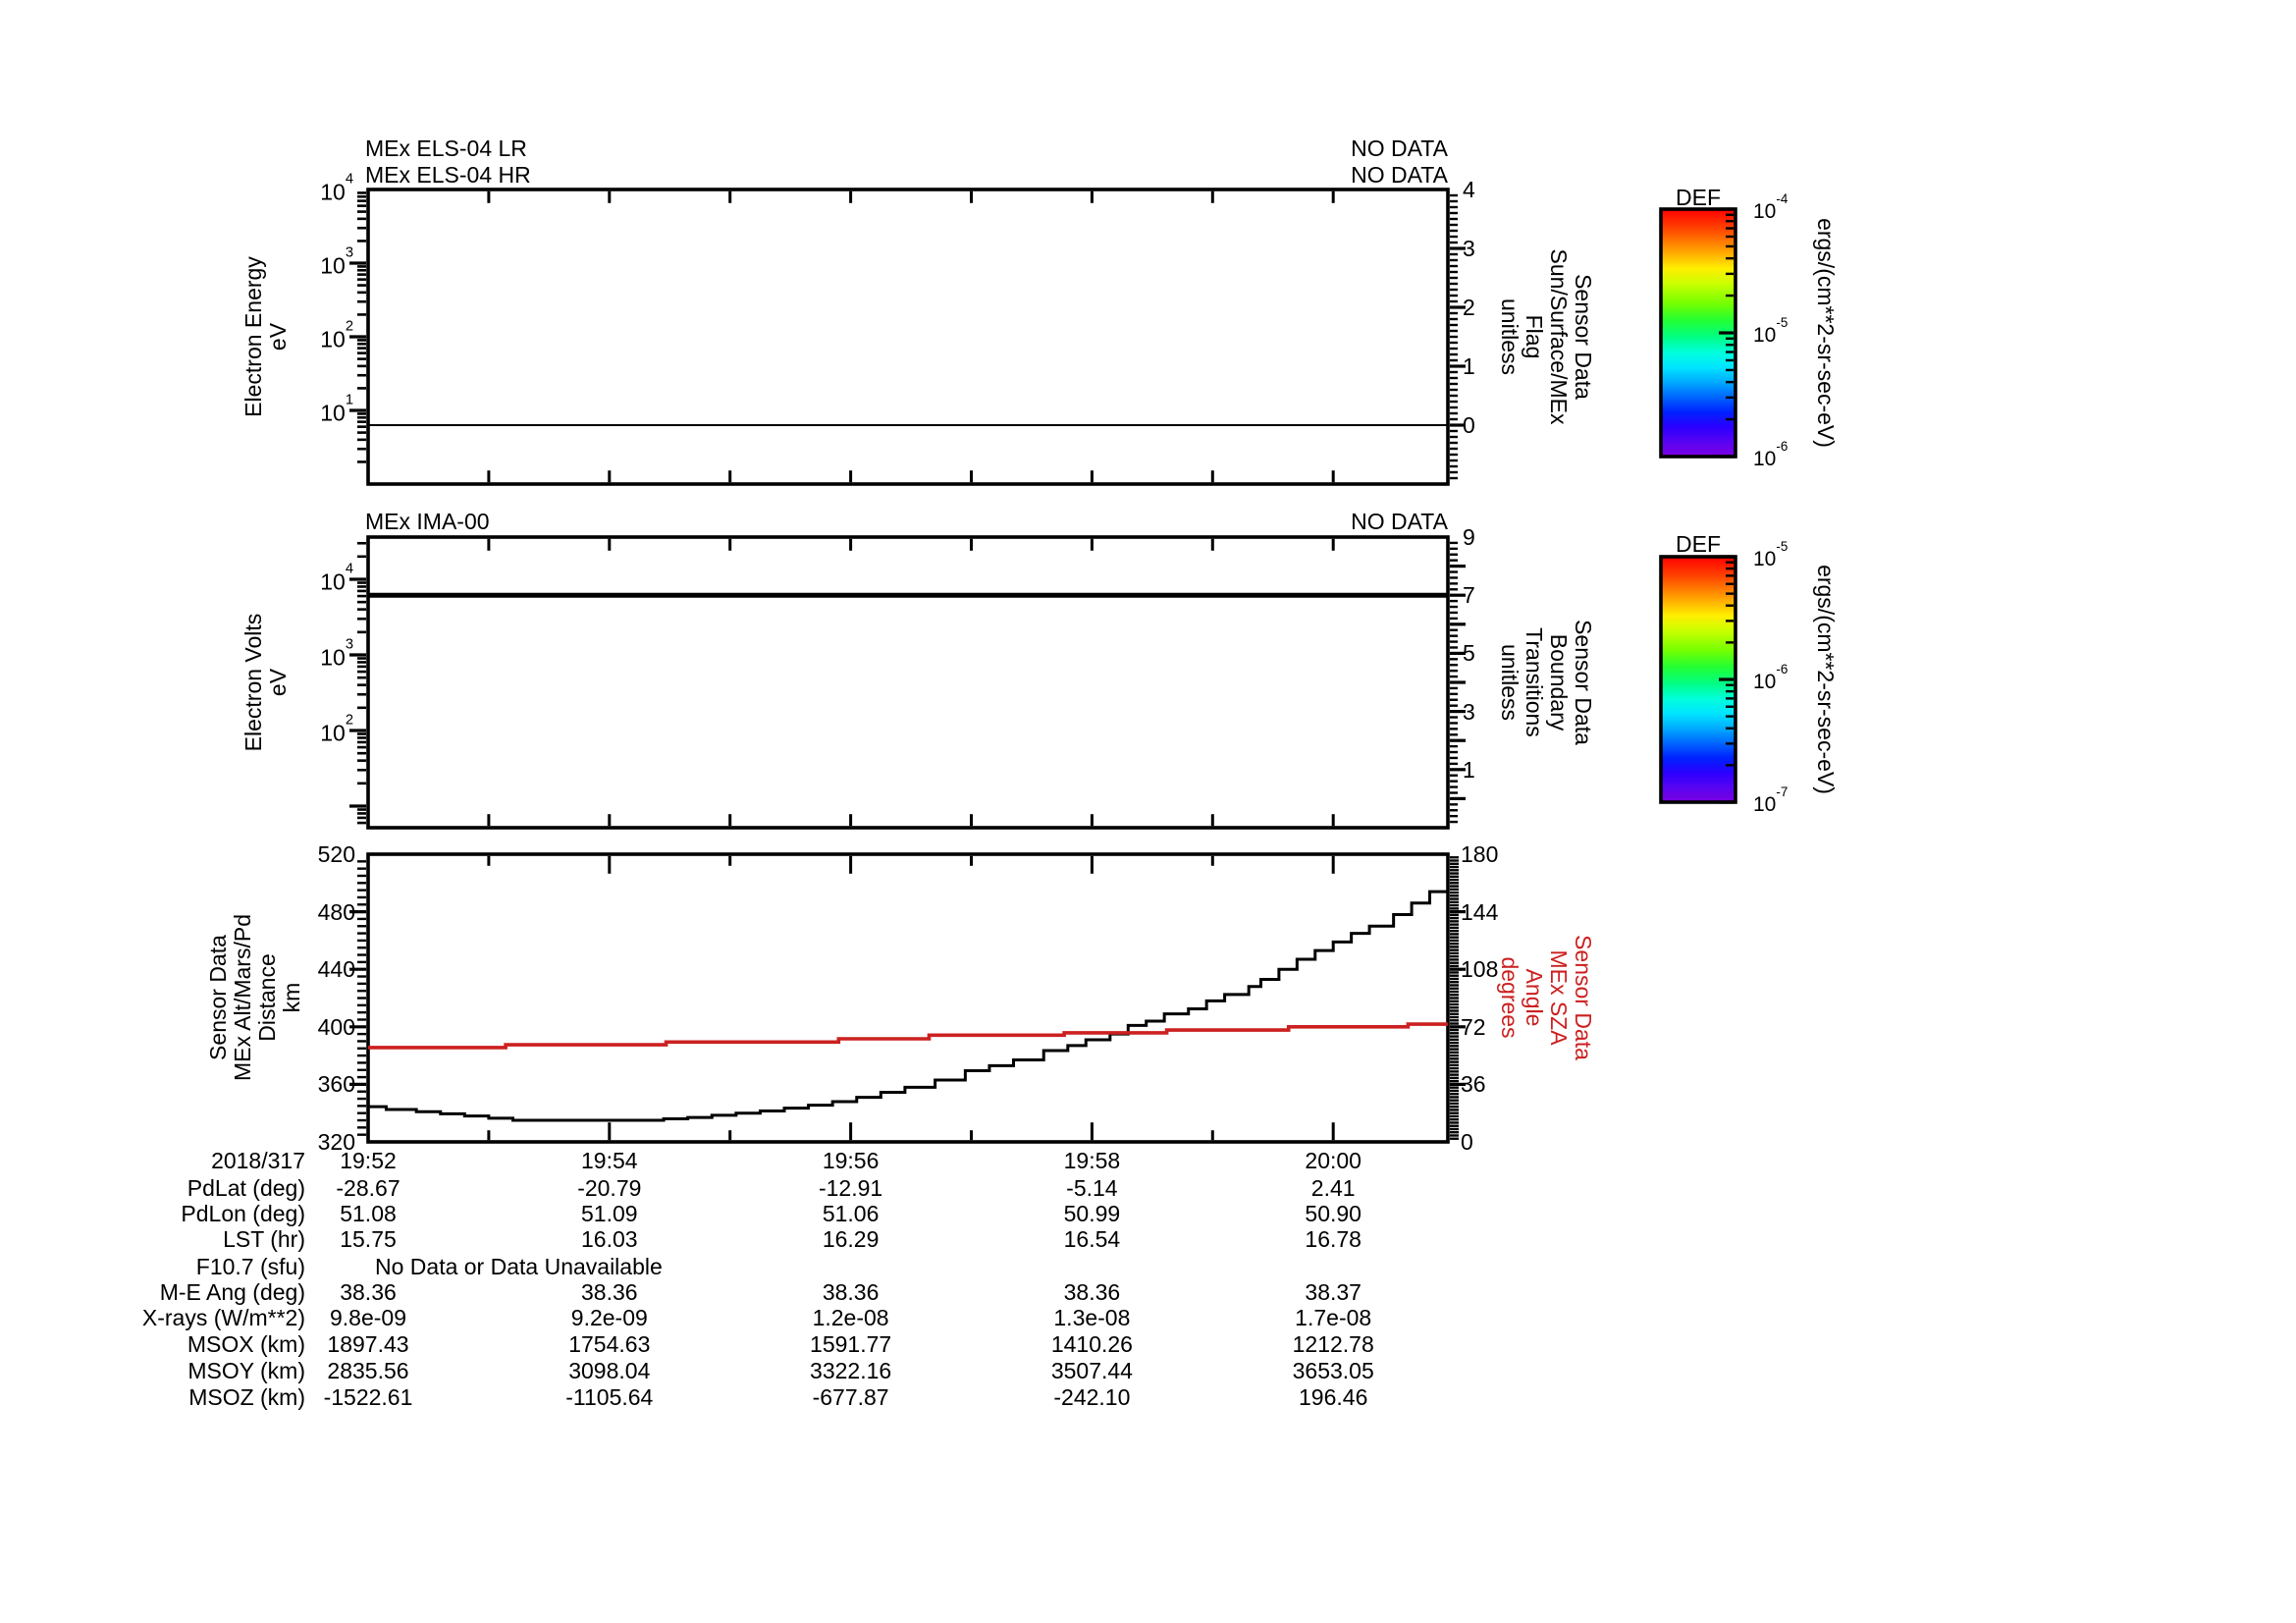  Describe the element at coordinates (1091, 1344) in the screenshot. I see `table-cell-value: 1410.26` at that location.